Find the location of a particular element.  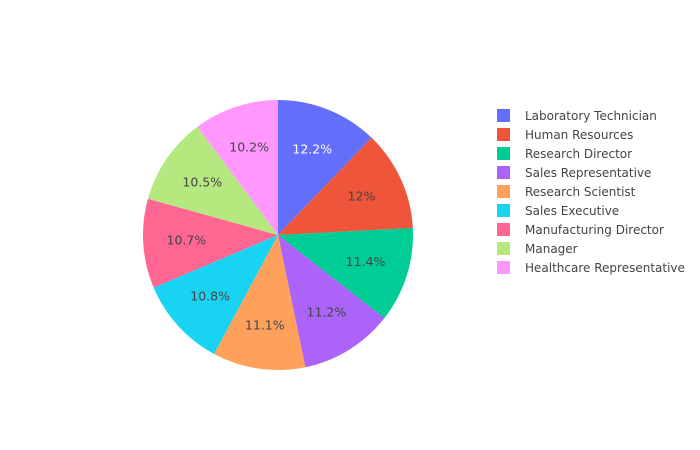

slice-label-laboratory-technician: 12.2% is located at coordinates (312, 148).